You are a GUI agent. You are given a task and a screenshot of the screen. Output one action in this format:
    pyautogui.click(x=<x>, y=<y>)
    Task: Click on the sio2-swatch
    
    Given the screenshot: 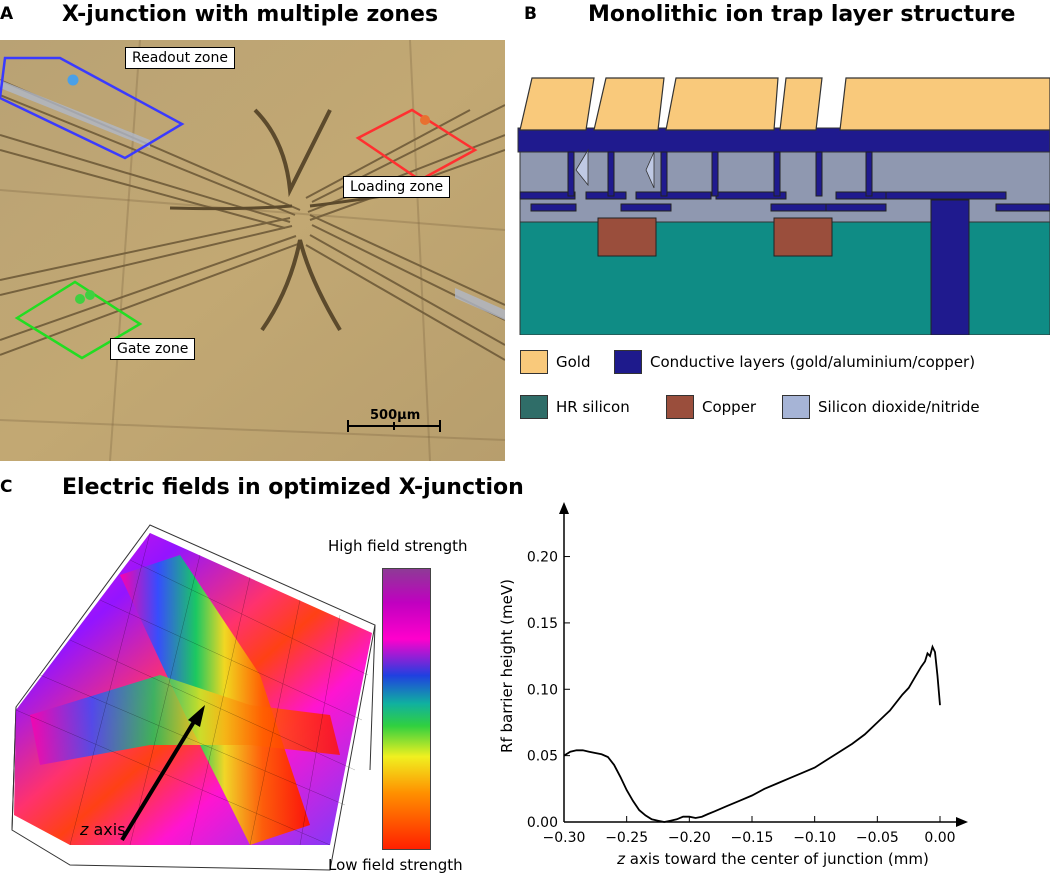 What is the action you would take?
    pyautogui.click(x=796, y=407)
    